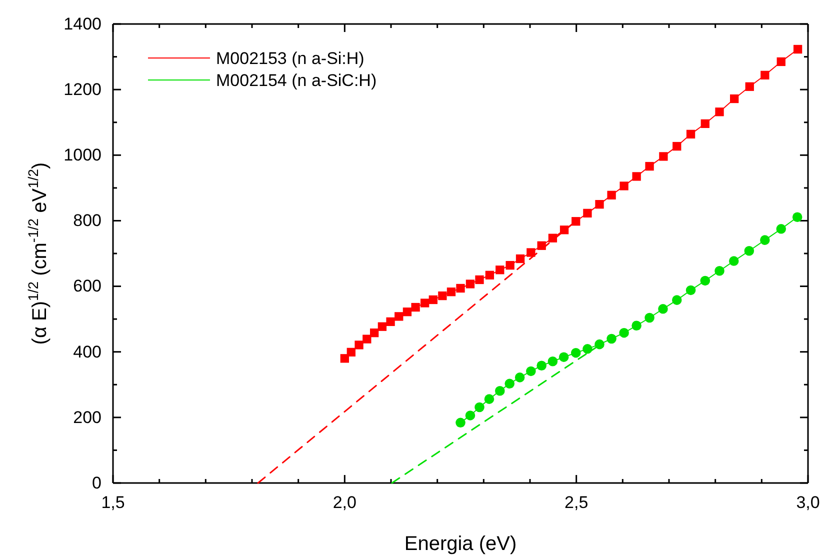 Image resolution: width=823 pixels, height=558 pixels. What do you see at coordinates (87, 352) in the screenshot?
I see `y-tick-label: 400` at bounding box center [87, 352].